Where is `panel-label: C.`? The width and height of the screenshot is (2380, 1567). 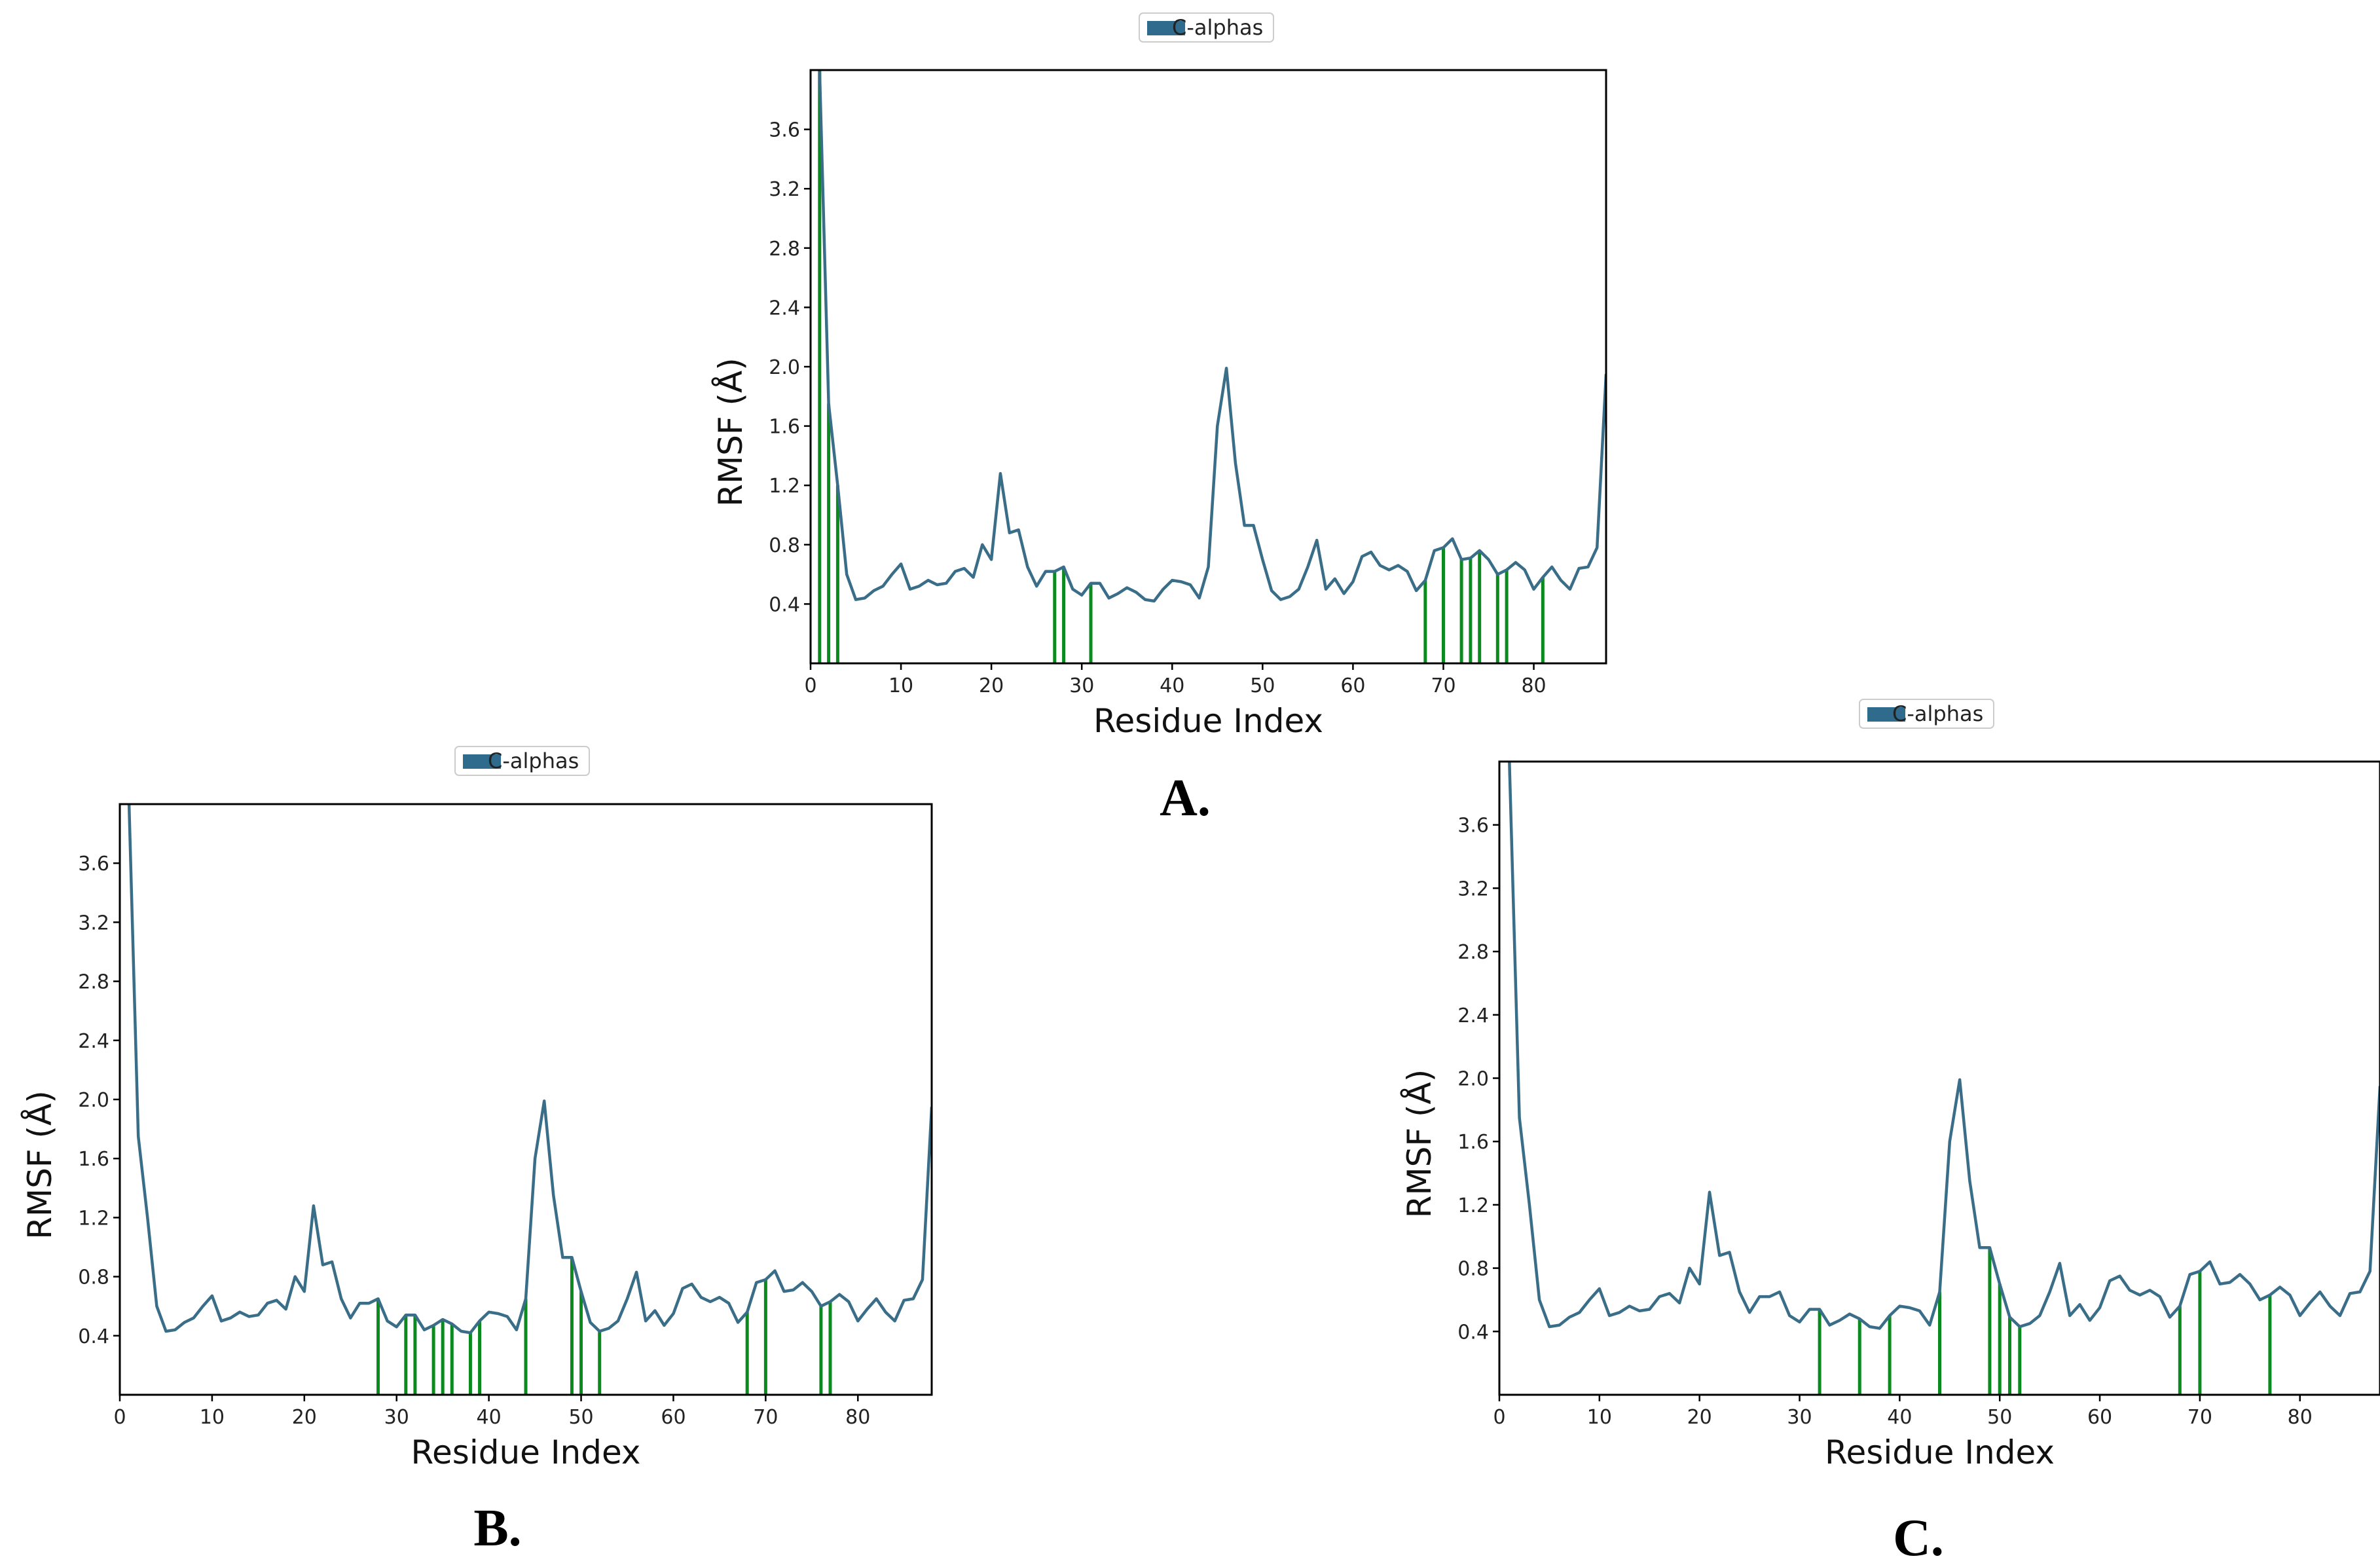
panel-label: C. is located at coordinates (1918, 1538).